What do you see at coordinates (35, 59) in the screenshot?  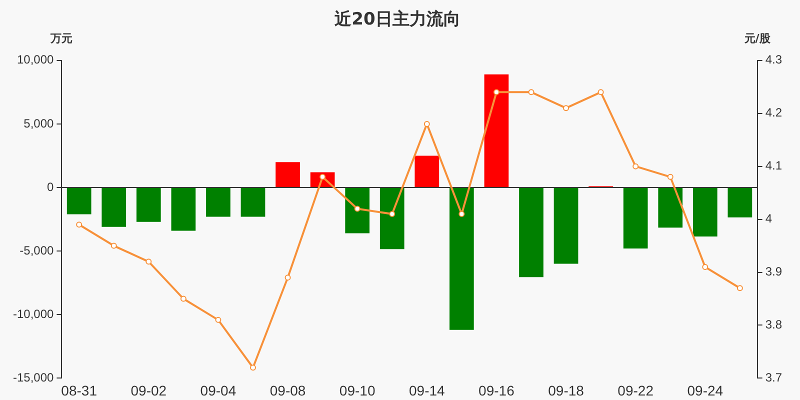 I see `y-tick-label: 10,000` at bounding box center [35, 59].